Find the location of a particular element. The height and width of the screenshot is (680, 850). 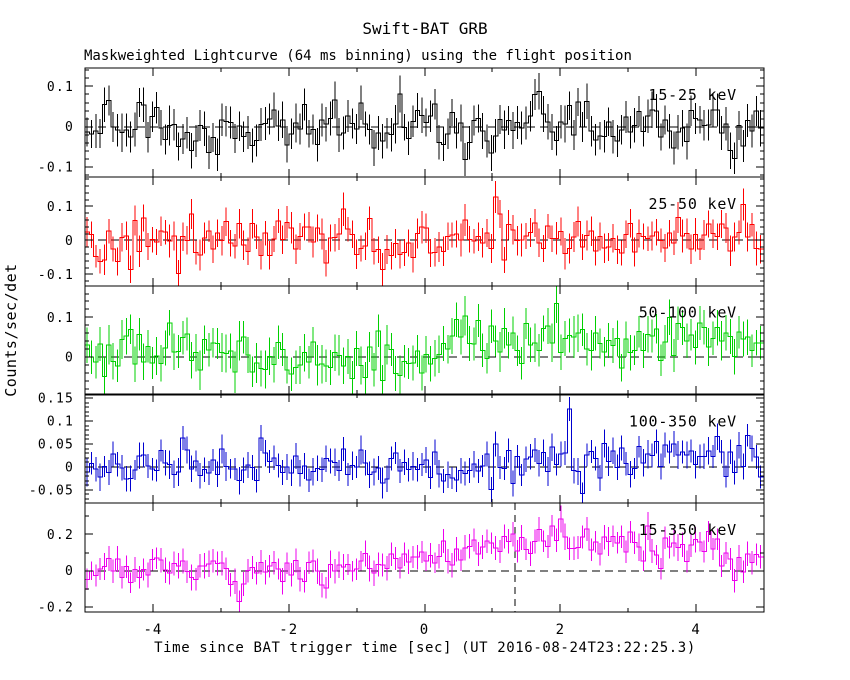

band-label-100-350 keV: 100-350 keV is located at coordinates (683, 421).